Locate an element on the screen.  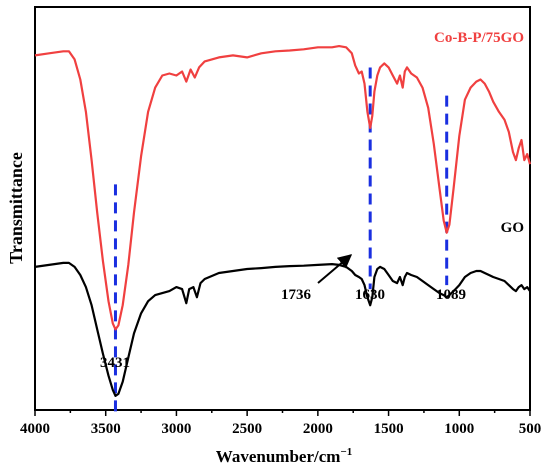
series-label-co-b-p-75go: Co-B-P/75GO is located at coordinates (479, 38).